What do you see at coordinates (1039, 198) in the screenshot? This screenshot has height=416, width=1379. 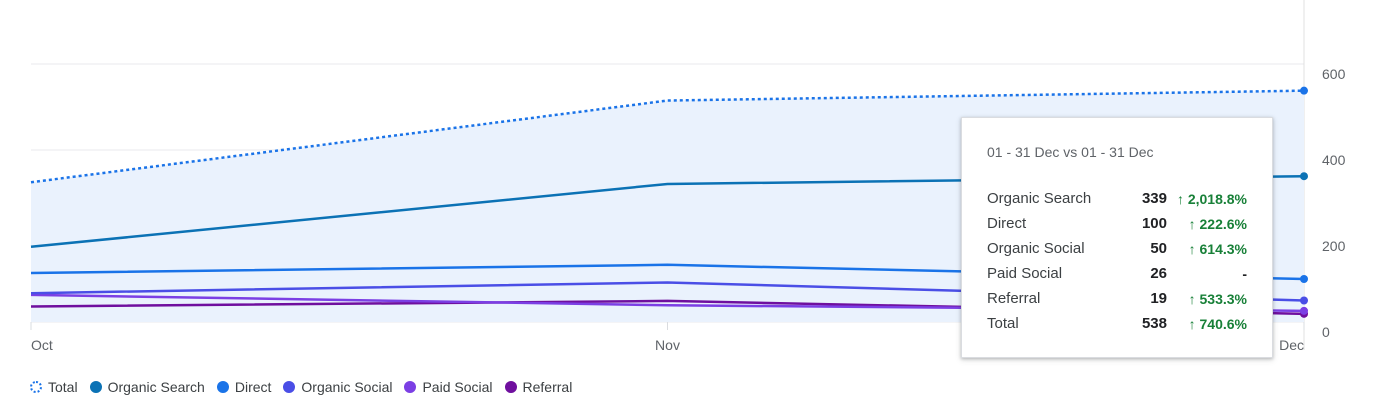 I see `tooltip-row-name: Organic Search` at bounding box center [1039, 198].